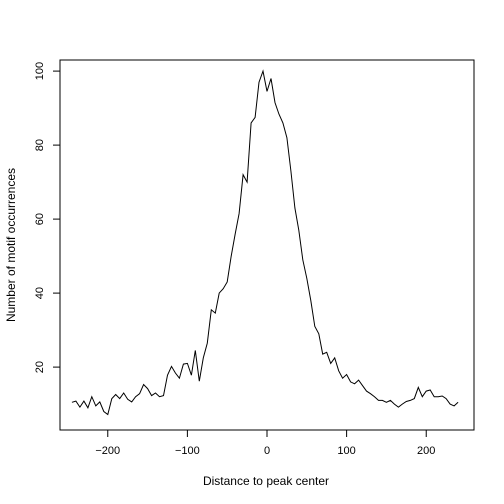  What do you see at coordinates (346, 451) in the screenshot?
I see `x-tick-label: 100` at bounding box center [346, 451].